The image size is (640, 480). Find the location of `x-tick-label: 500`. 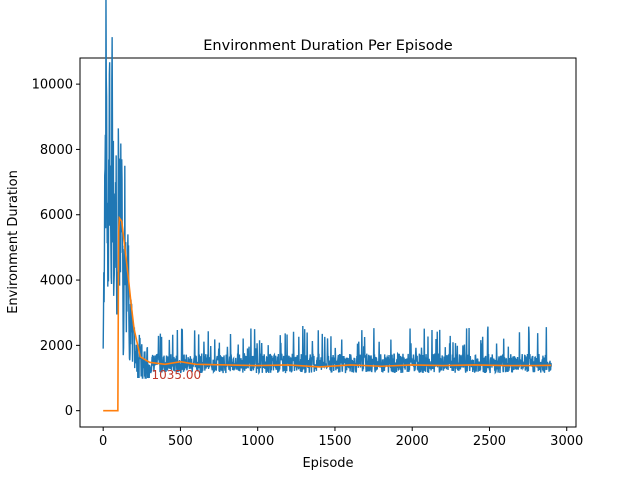

x-tick-label: 500 is located at coordinates (180, 441).